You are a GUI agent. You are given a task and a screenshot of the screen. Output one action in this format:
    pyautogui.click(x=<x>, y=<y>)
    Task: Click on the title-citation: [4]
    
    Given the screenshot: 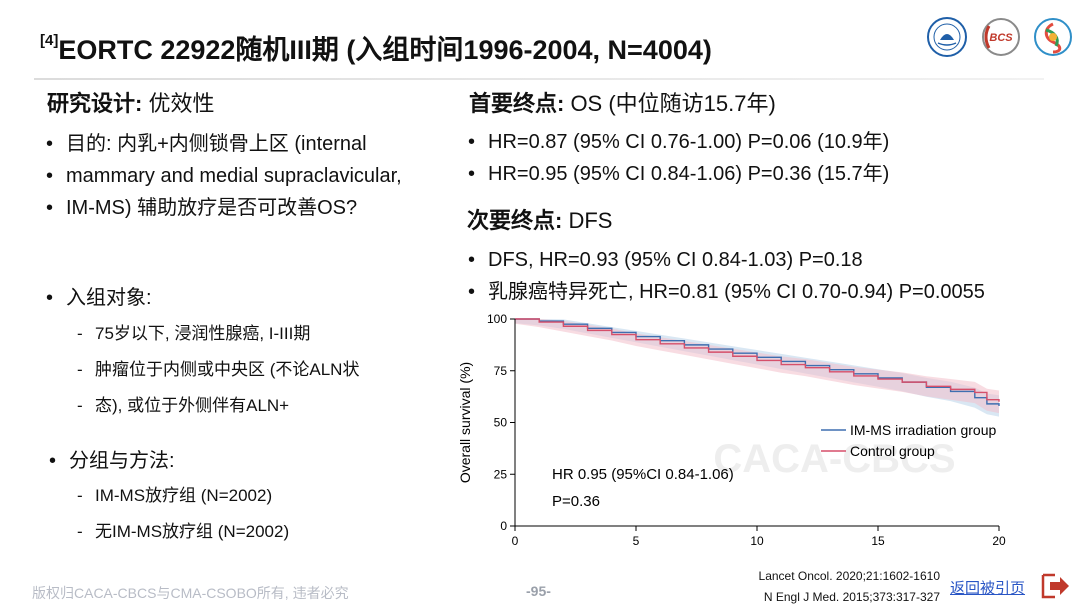 What is the action you would take?
    pyautogui.click(x=49, y=40)
    